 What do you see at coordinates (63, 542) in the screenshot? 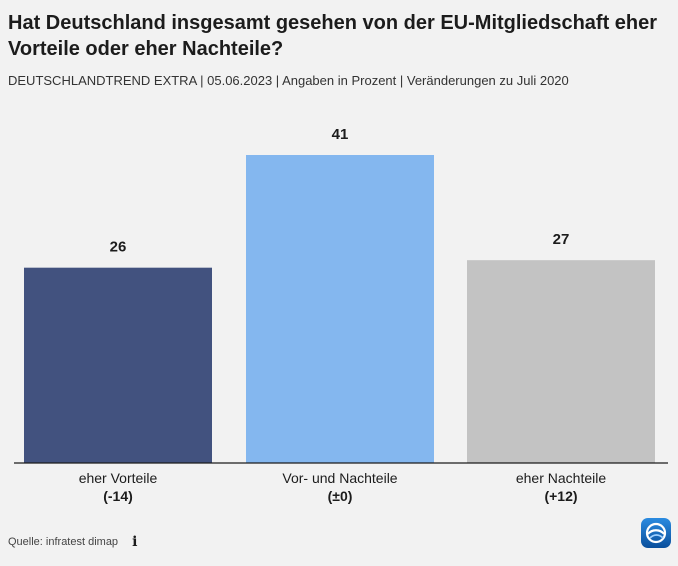
I see `source-label: Quelle: infratest dimap` at bounding box center [63, 542].